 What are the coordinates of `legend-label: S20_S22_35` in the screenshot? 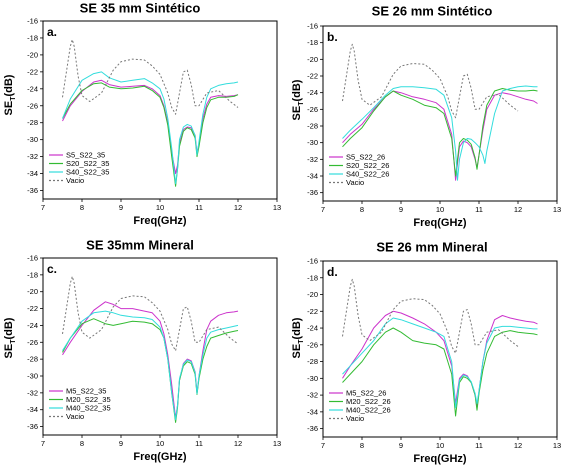 It's located at (87, 163).